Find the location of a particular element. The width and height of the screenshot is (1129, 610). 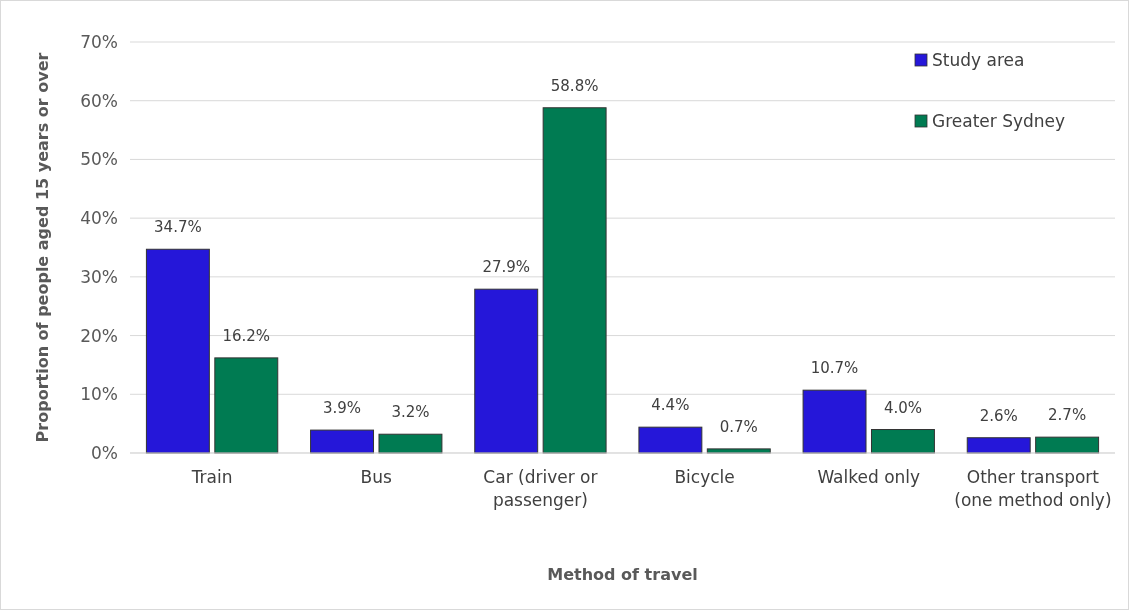

data-label: 4.4% is located at coordinates (670, 405).